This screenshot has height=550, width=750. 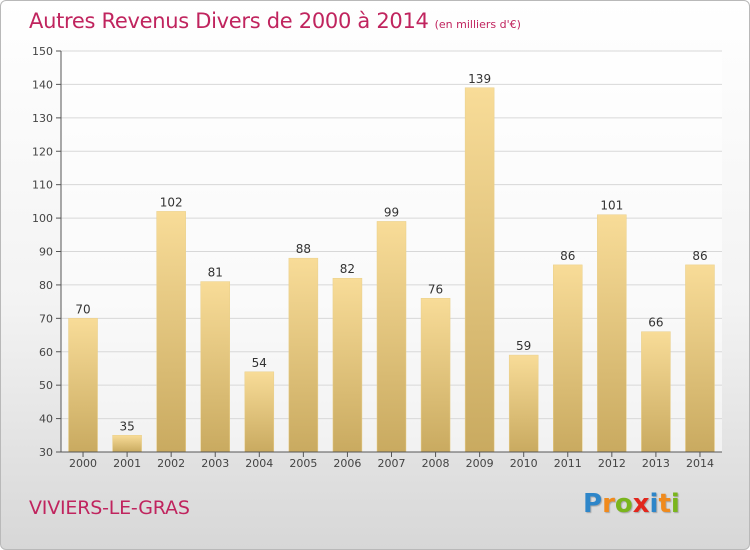 I want to click on data-label: 76, so click(x=435, y=289).